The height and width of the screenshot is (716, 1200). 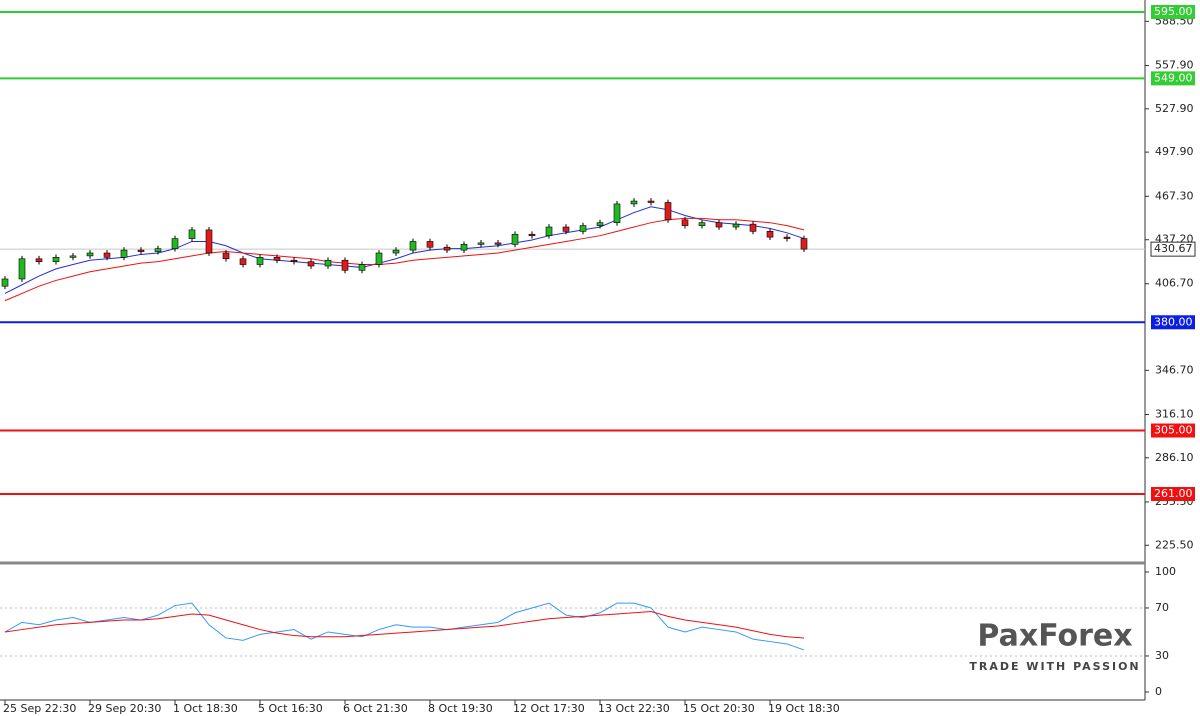 I want to click on x-tick-label: 5 Oct 16:30, so click(x=290, y=708).